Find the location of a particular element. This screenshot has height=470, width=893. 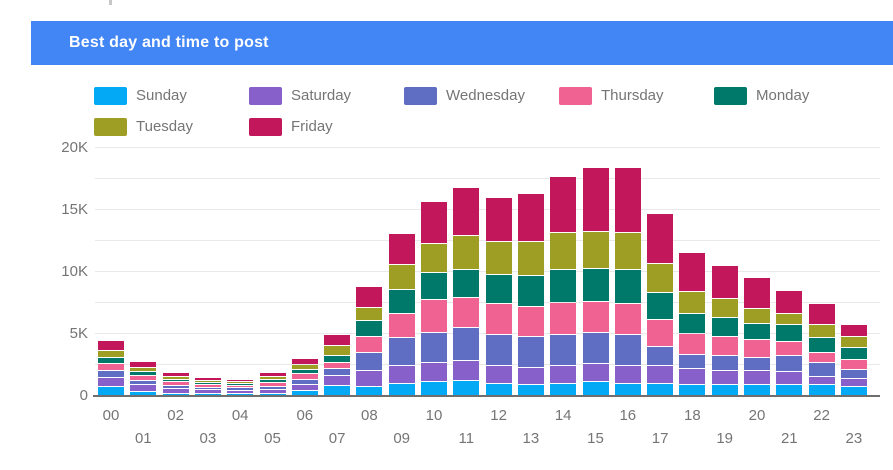

legend-item-friday: Friday is located at coordinates (326, 126).